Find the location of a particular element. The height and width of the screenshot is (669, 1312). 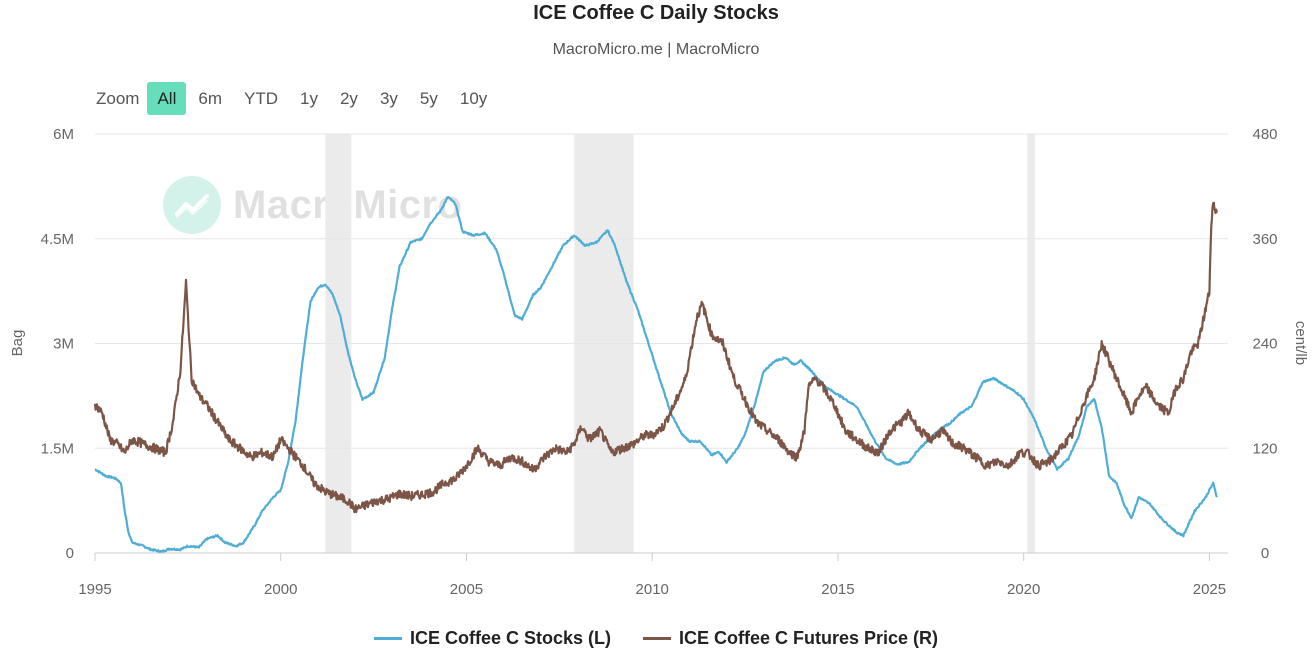

y-left-tick-label: 3M is located at coordinates (63, 344).